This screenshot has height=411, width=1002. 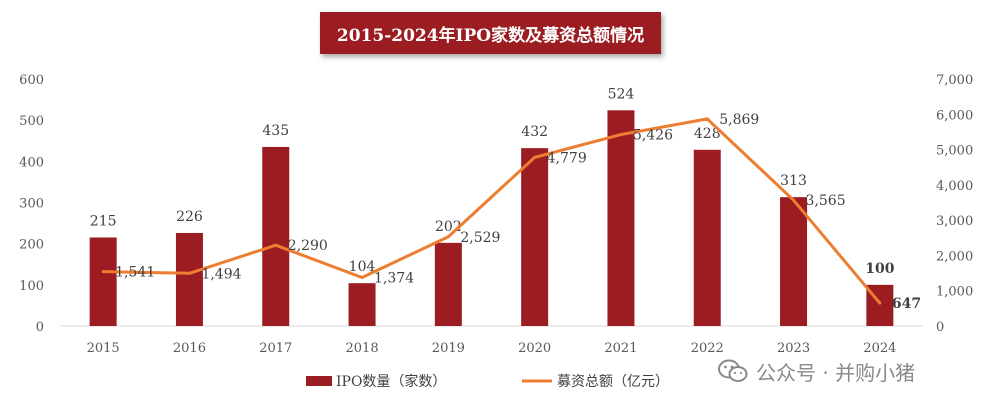 What do you see at coordinates (391, 381) in the screenshot?
I see `legend-bar-label: IPO数量（家数）` at bounding box center [391, 381].